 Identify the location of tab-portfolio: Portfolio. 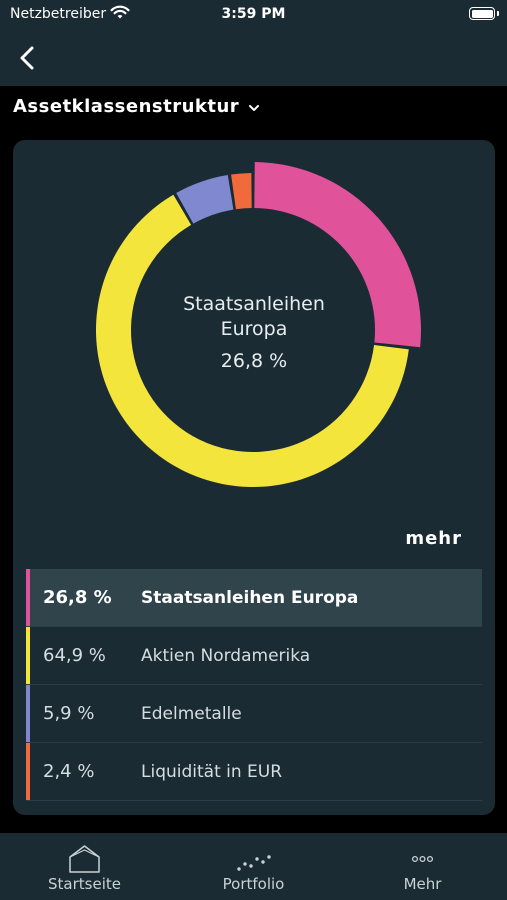
(253, 866).